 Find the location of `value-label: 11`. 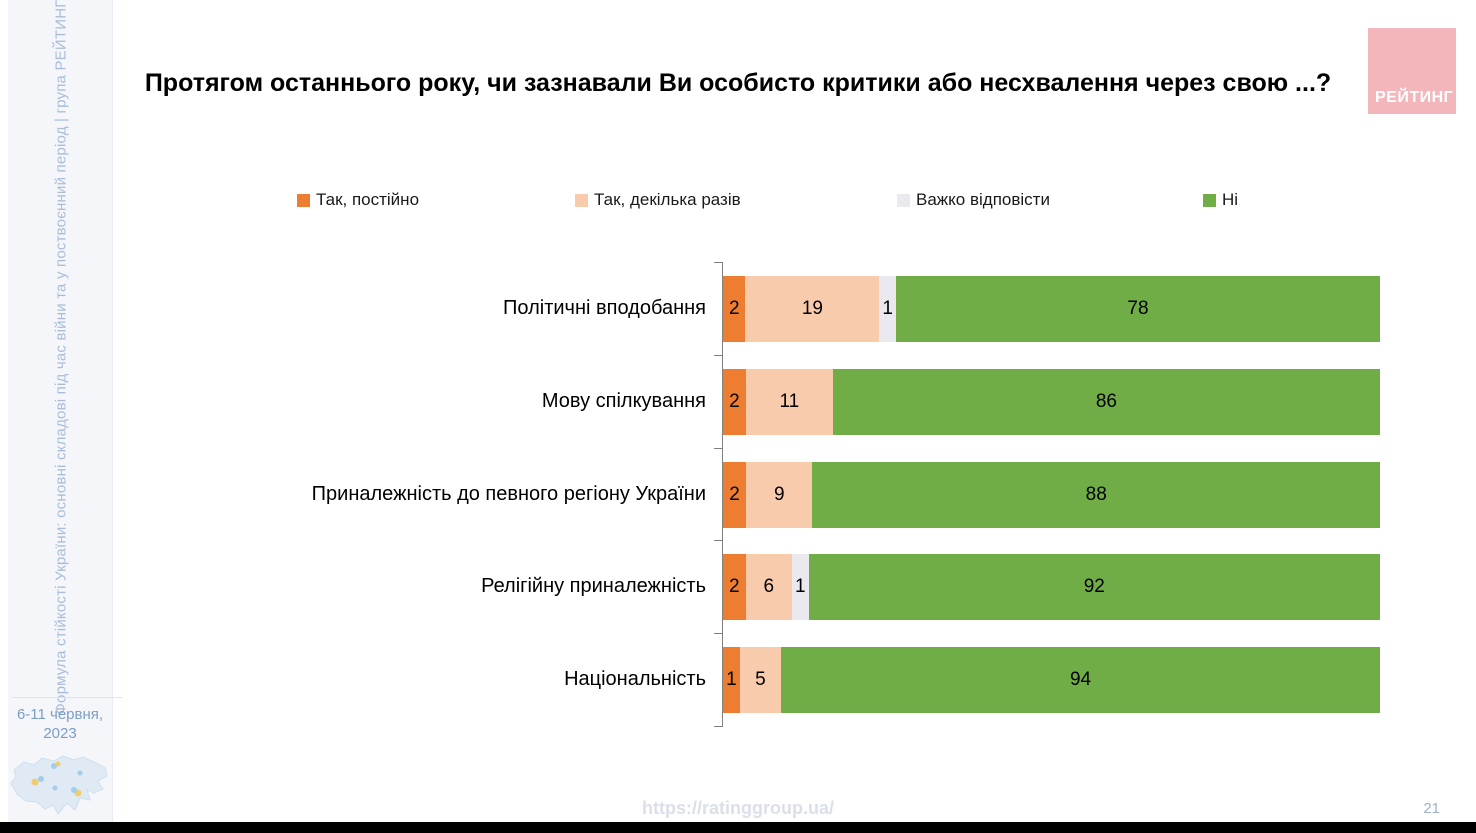

value-label: 11 is located at coordinates (789, 401).